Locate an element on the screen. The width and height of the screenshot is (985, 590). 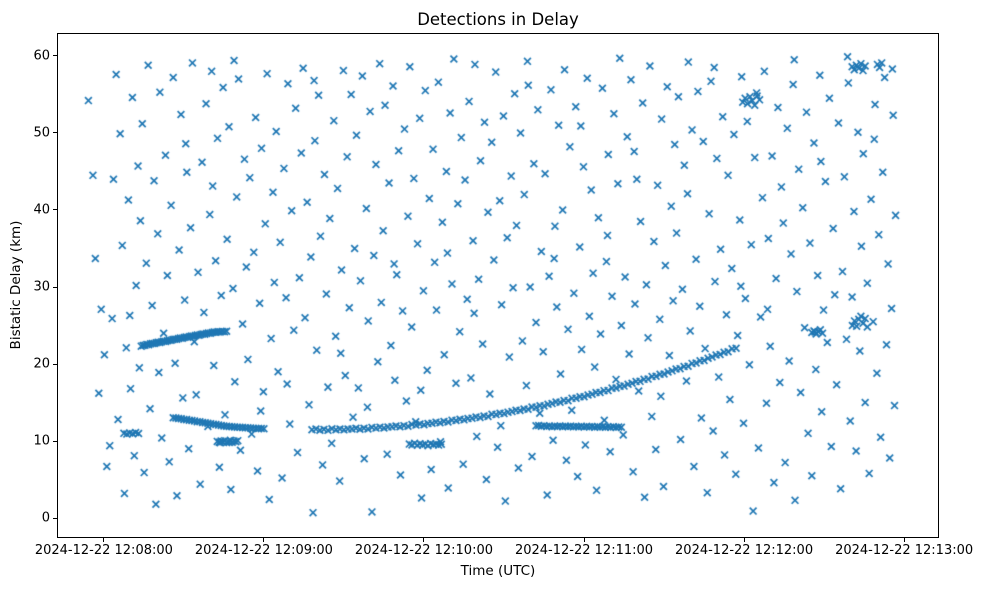
x-tick-label: 2024-12-22 12:11:00 is located at coordinates (584, 550).